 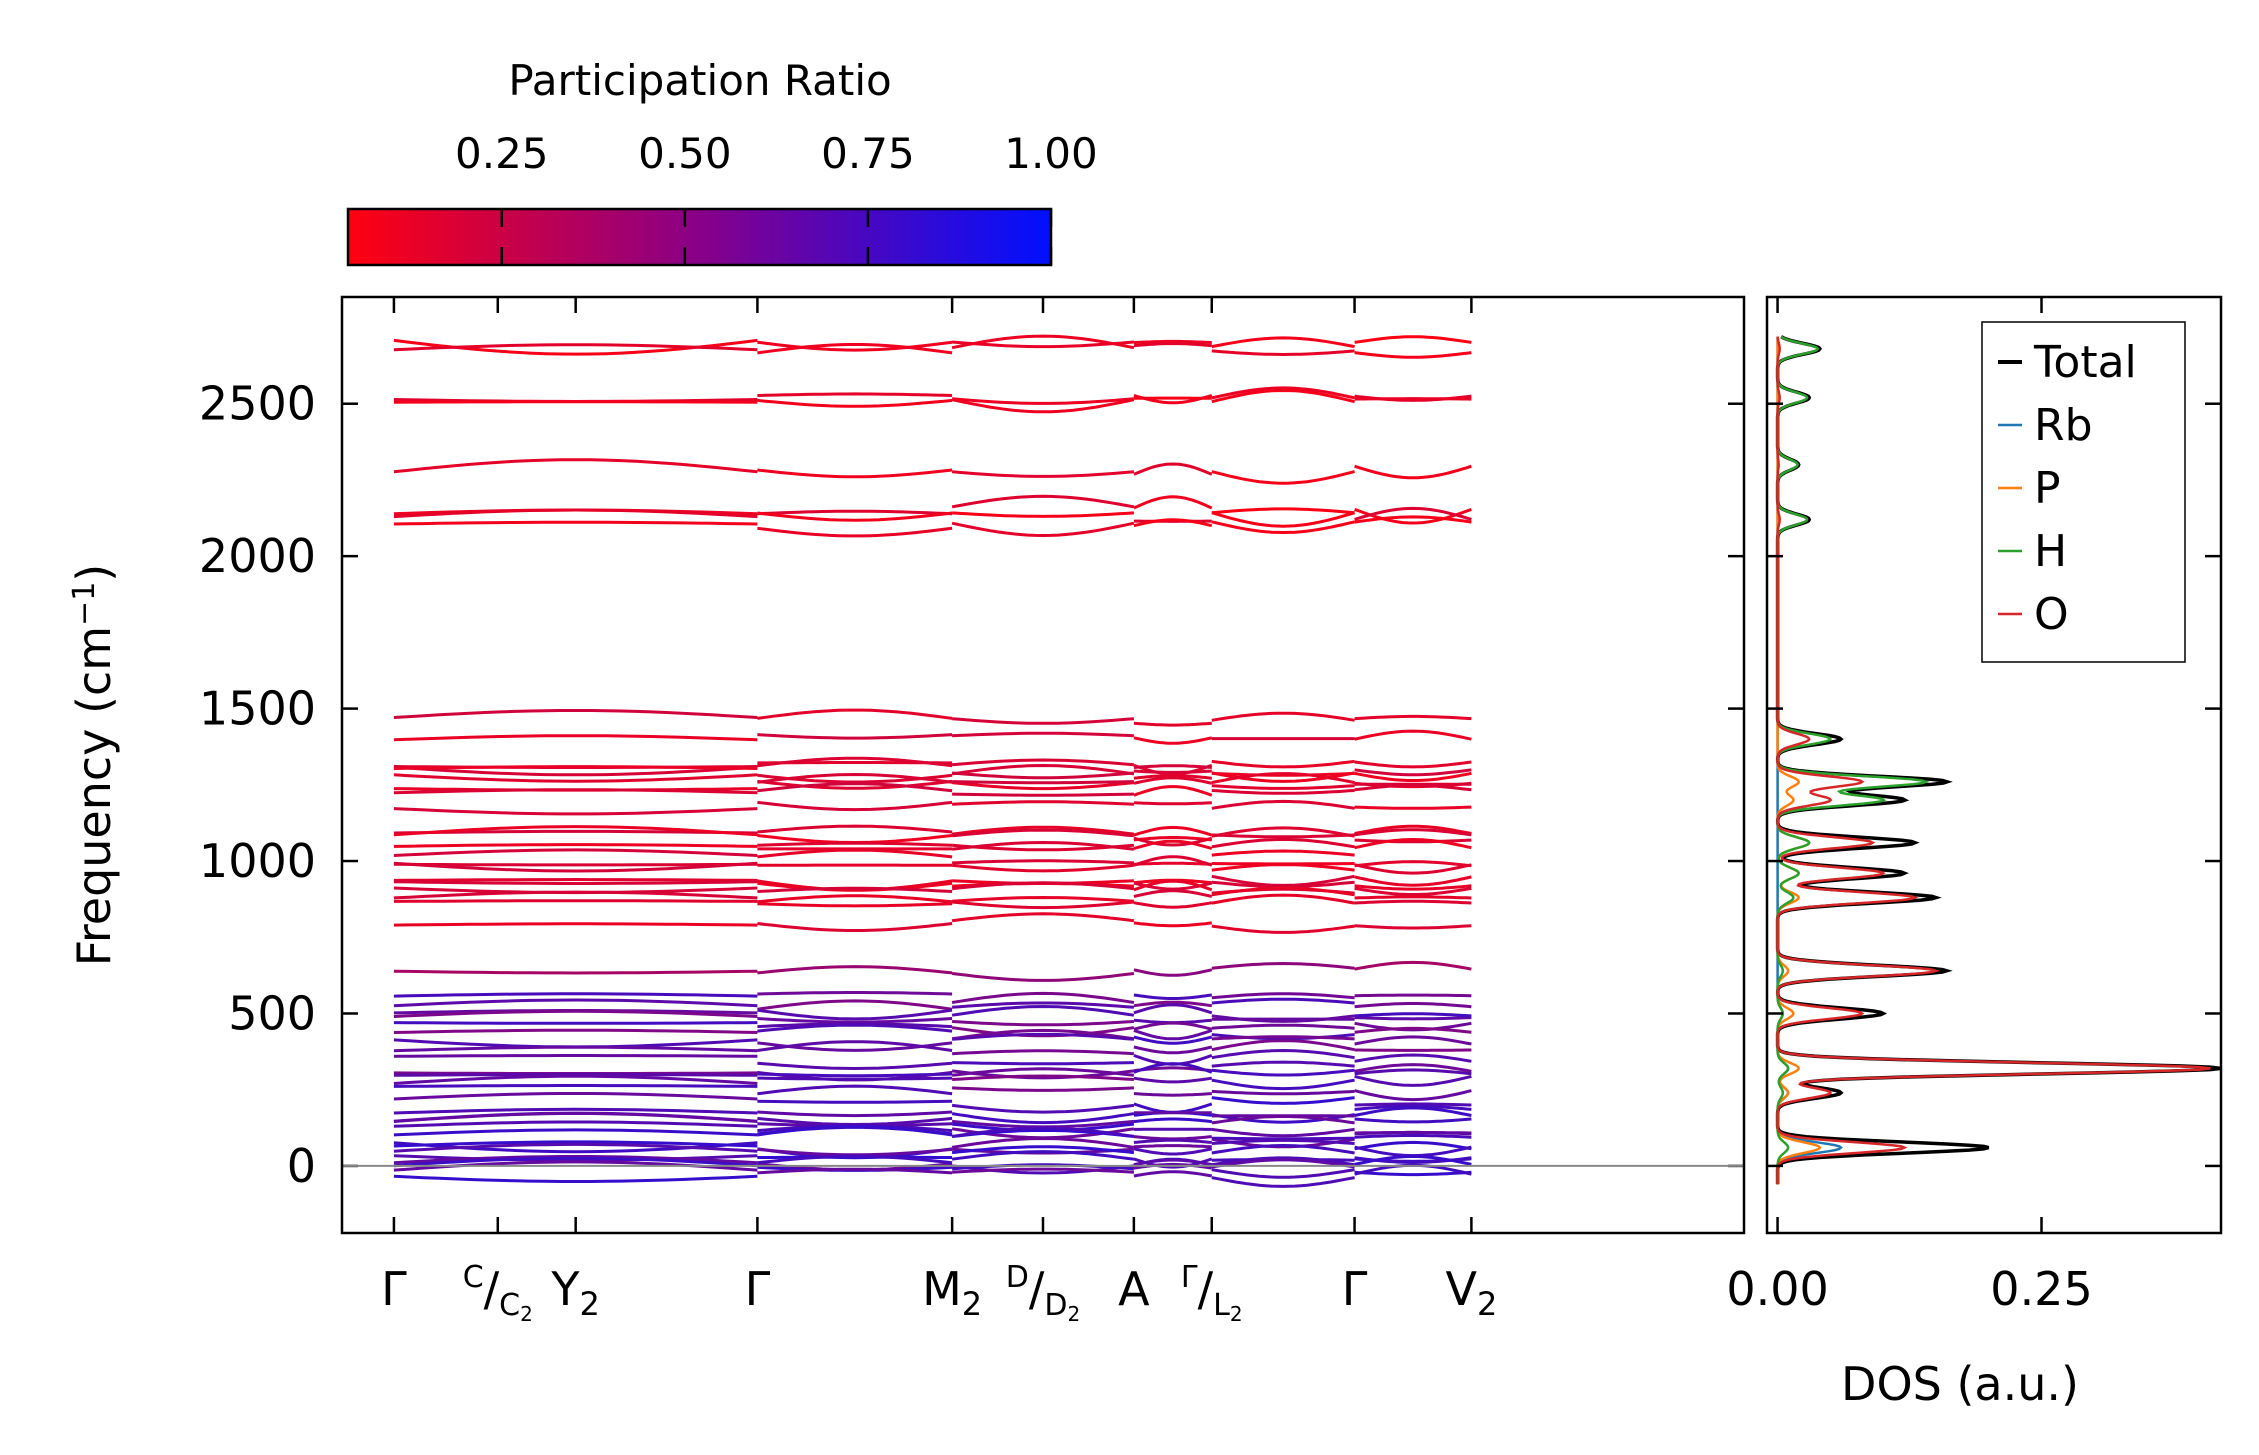 What do you see at coordinates (502, 153) in the screenshot?
I see `colorbar-tick-label: 0.25` at bounding box center [502, 153].